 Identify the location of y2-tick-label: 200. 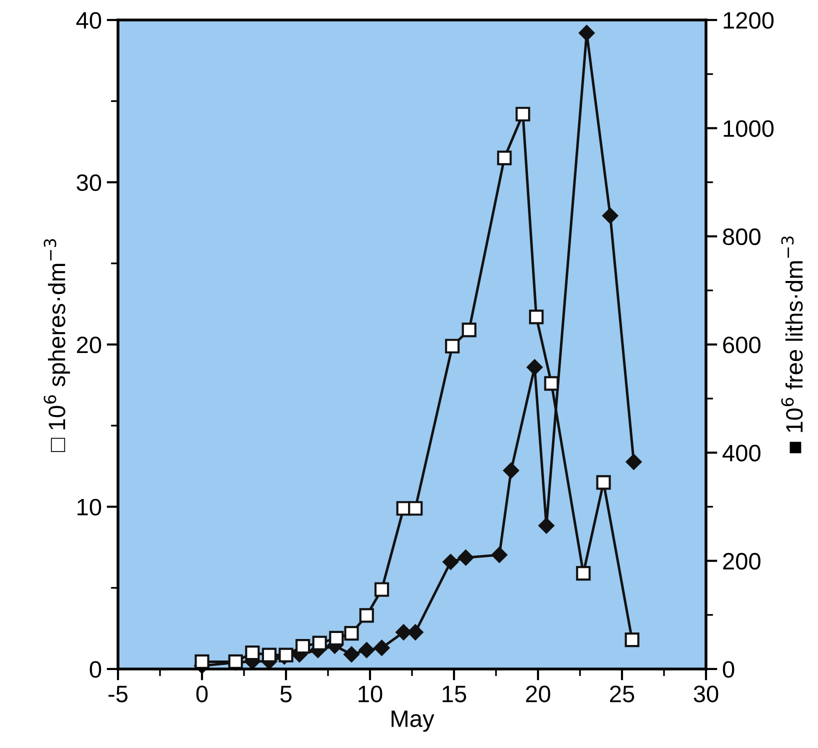
(741, 561).